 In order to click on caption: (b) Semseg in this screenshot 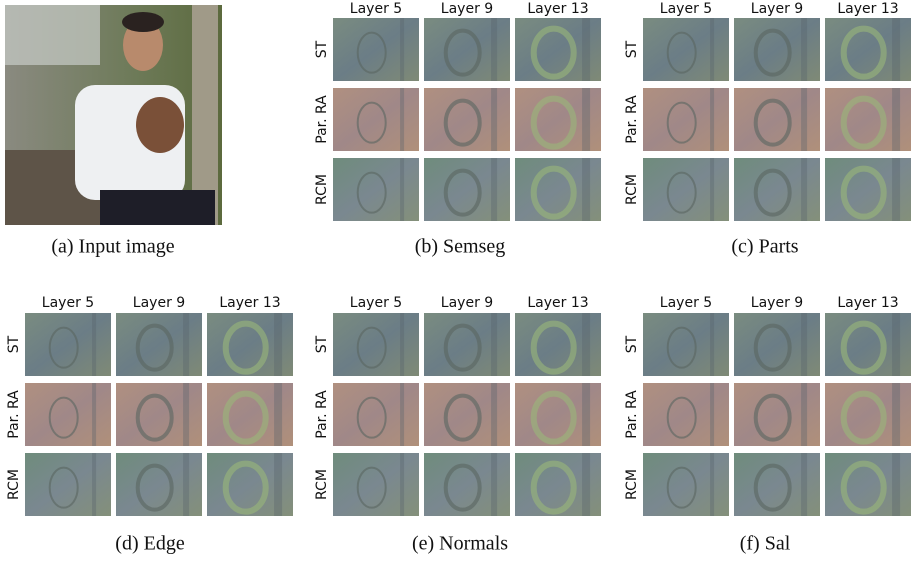, I will do `click(460, 247)`.